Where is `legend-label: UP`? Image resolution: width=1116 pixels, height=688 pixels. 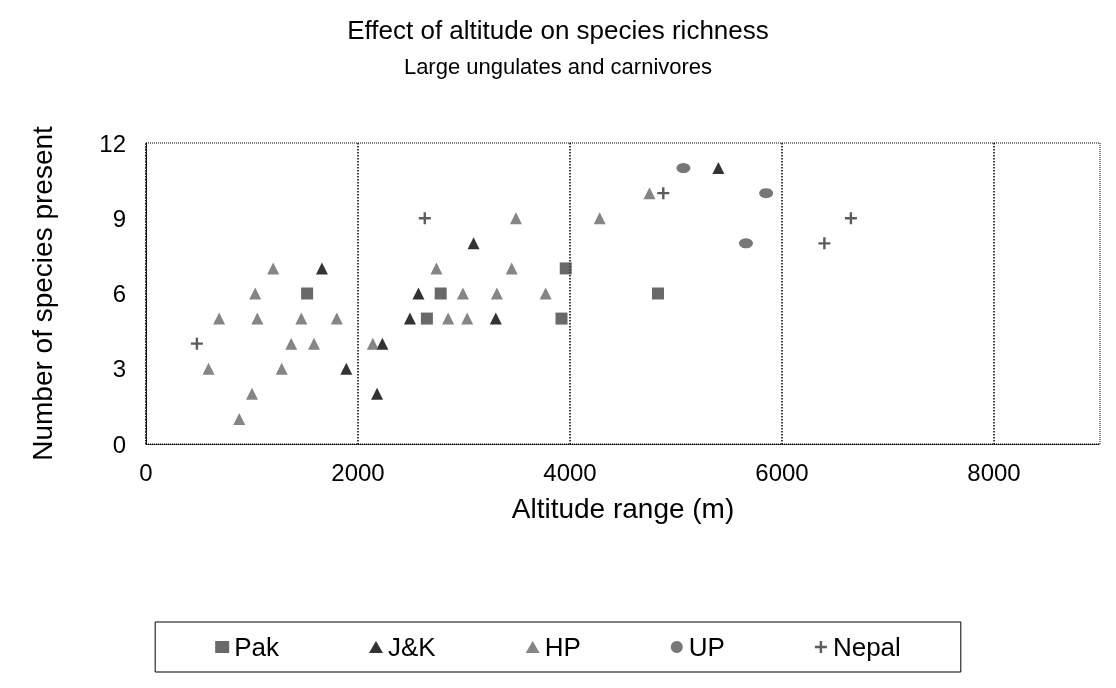 legend-label: UP is located at coordinates (706, 647).